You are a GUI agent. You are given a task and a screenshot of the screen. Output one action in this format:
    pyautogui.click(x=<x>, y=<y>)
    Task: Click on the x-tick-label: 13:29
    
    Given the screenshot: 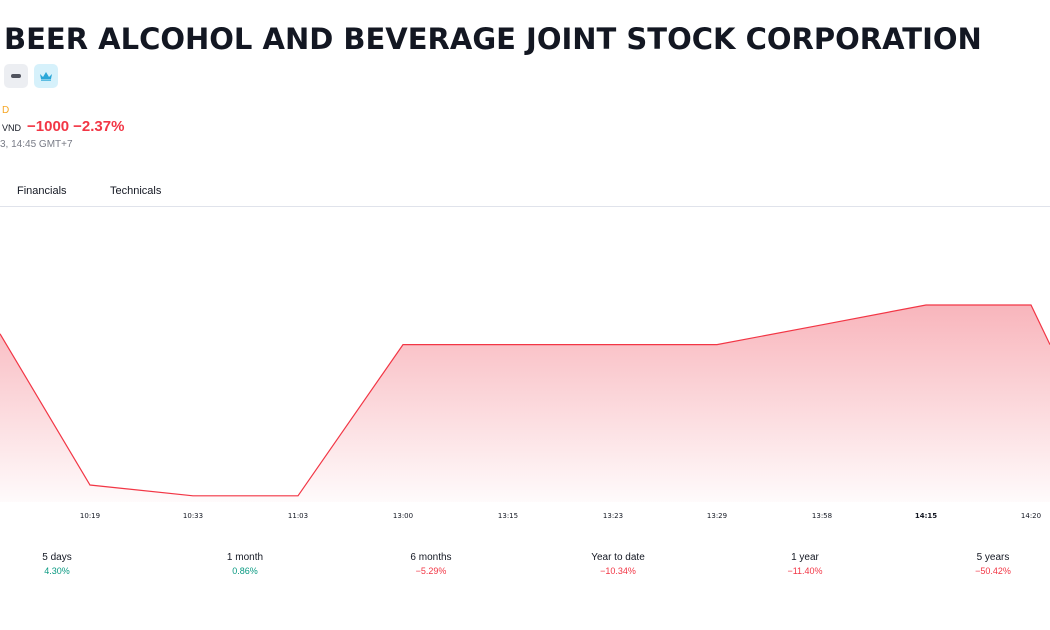 What is the action you would take?
    pyautogui.click(x=717, y=516)
    